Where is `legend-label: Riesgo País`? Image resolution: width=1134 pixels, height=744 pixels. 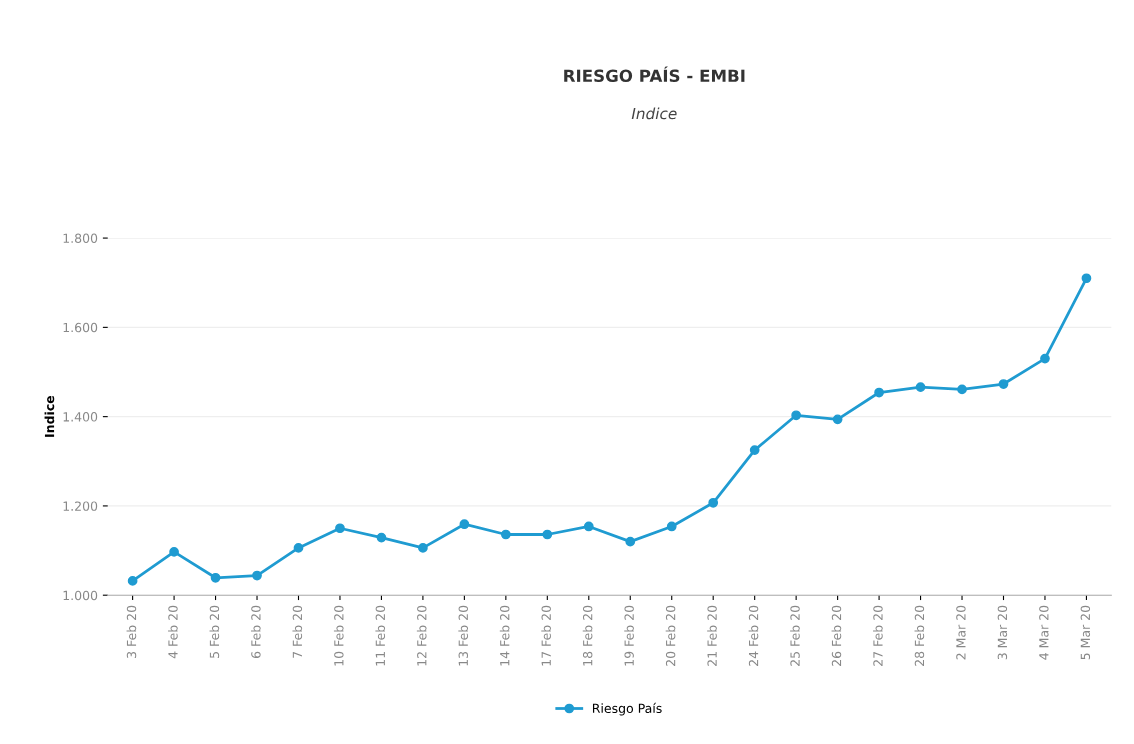
legend-label: Riesgo País is located at coordinates (627, 709).